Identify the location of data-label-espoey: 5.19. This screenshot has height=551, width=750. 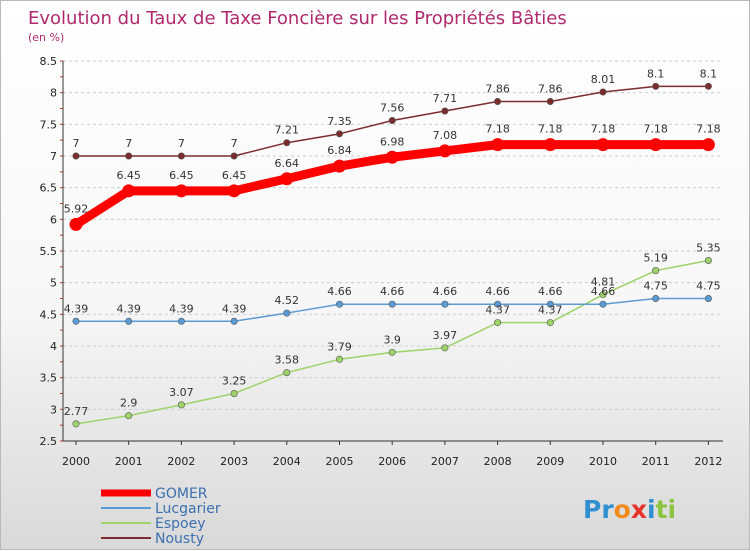
(655, 258).